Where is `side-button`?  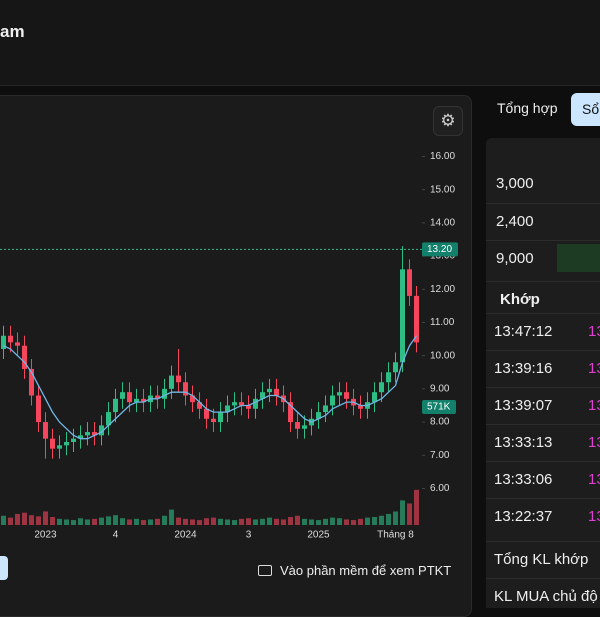
side-button is located at coordinates (4, 568).